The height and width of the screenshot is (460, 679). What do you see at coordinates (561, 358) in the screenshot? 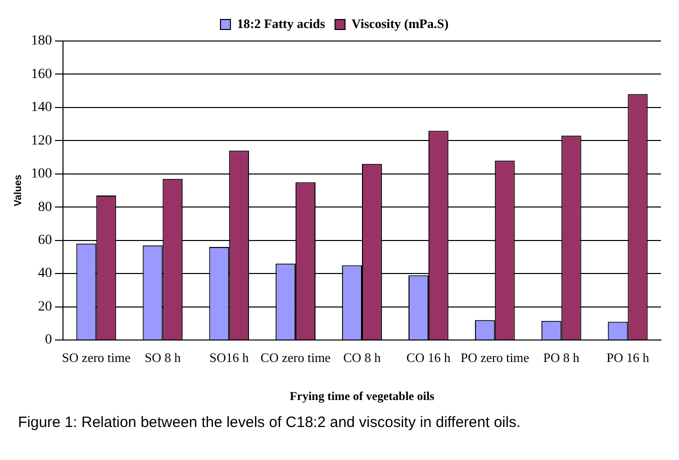
I see `x-tick-label: PO 8 h` at bounding box center [561, 358].